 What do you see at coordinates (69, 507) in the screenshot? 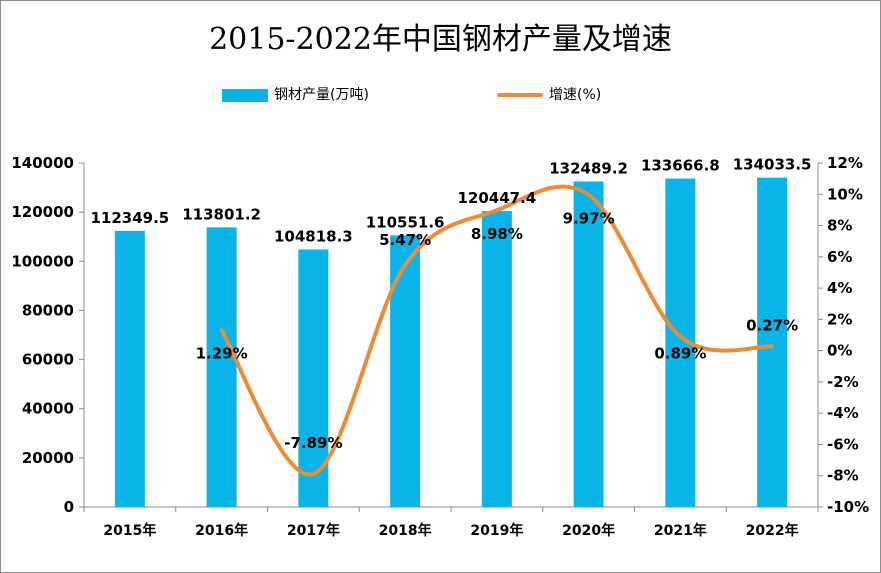
I see `left-axis-tick-label: 0` at bounding box center [69, 507].